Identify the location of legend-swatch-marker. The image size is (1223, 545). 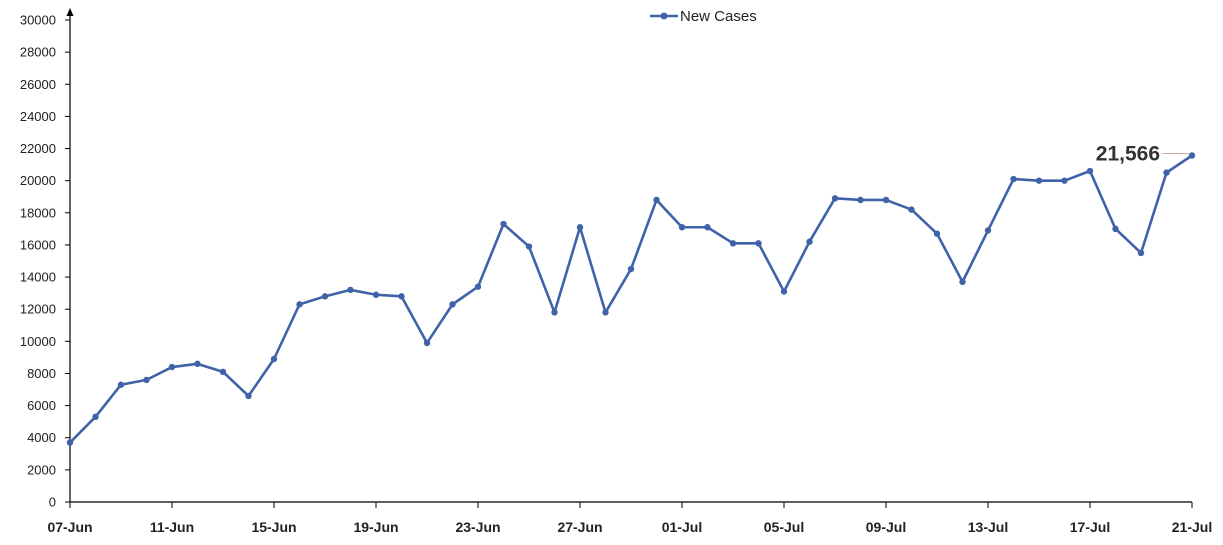
(664, 16).